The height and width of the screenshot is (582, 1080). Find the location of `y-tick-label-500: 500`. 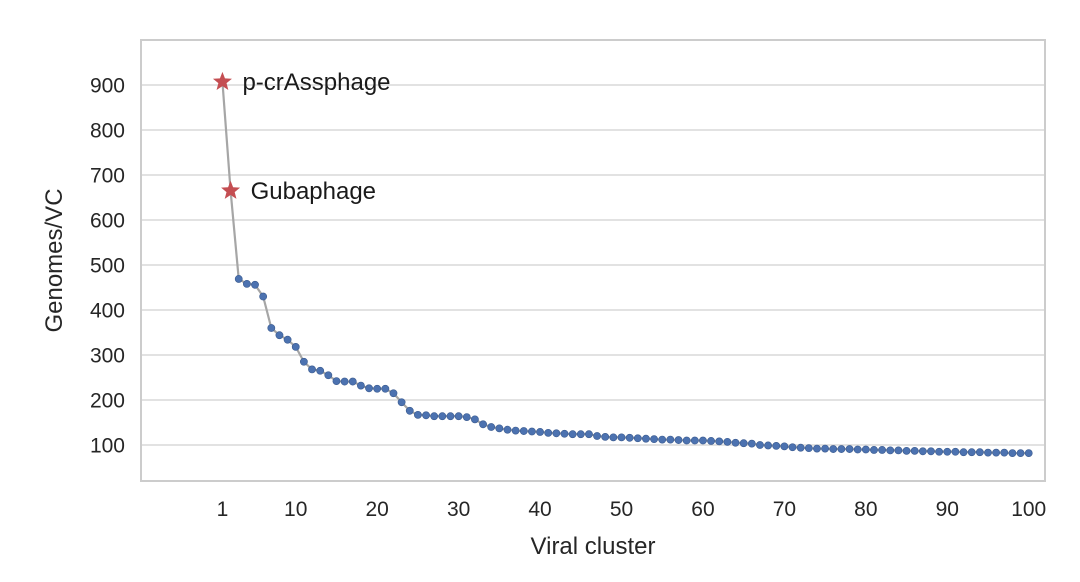

y-tick-label-500: 500 is located at coordinates (107, 266).